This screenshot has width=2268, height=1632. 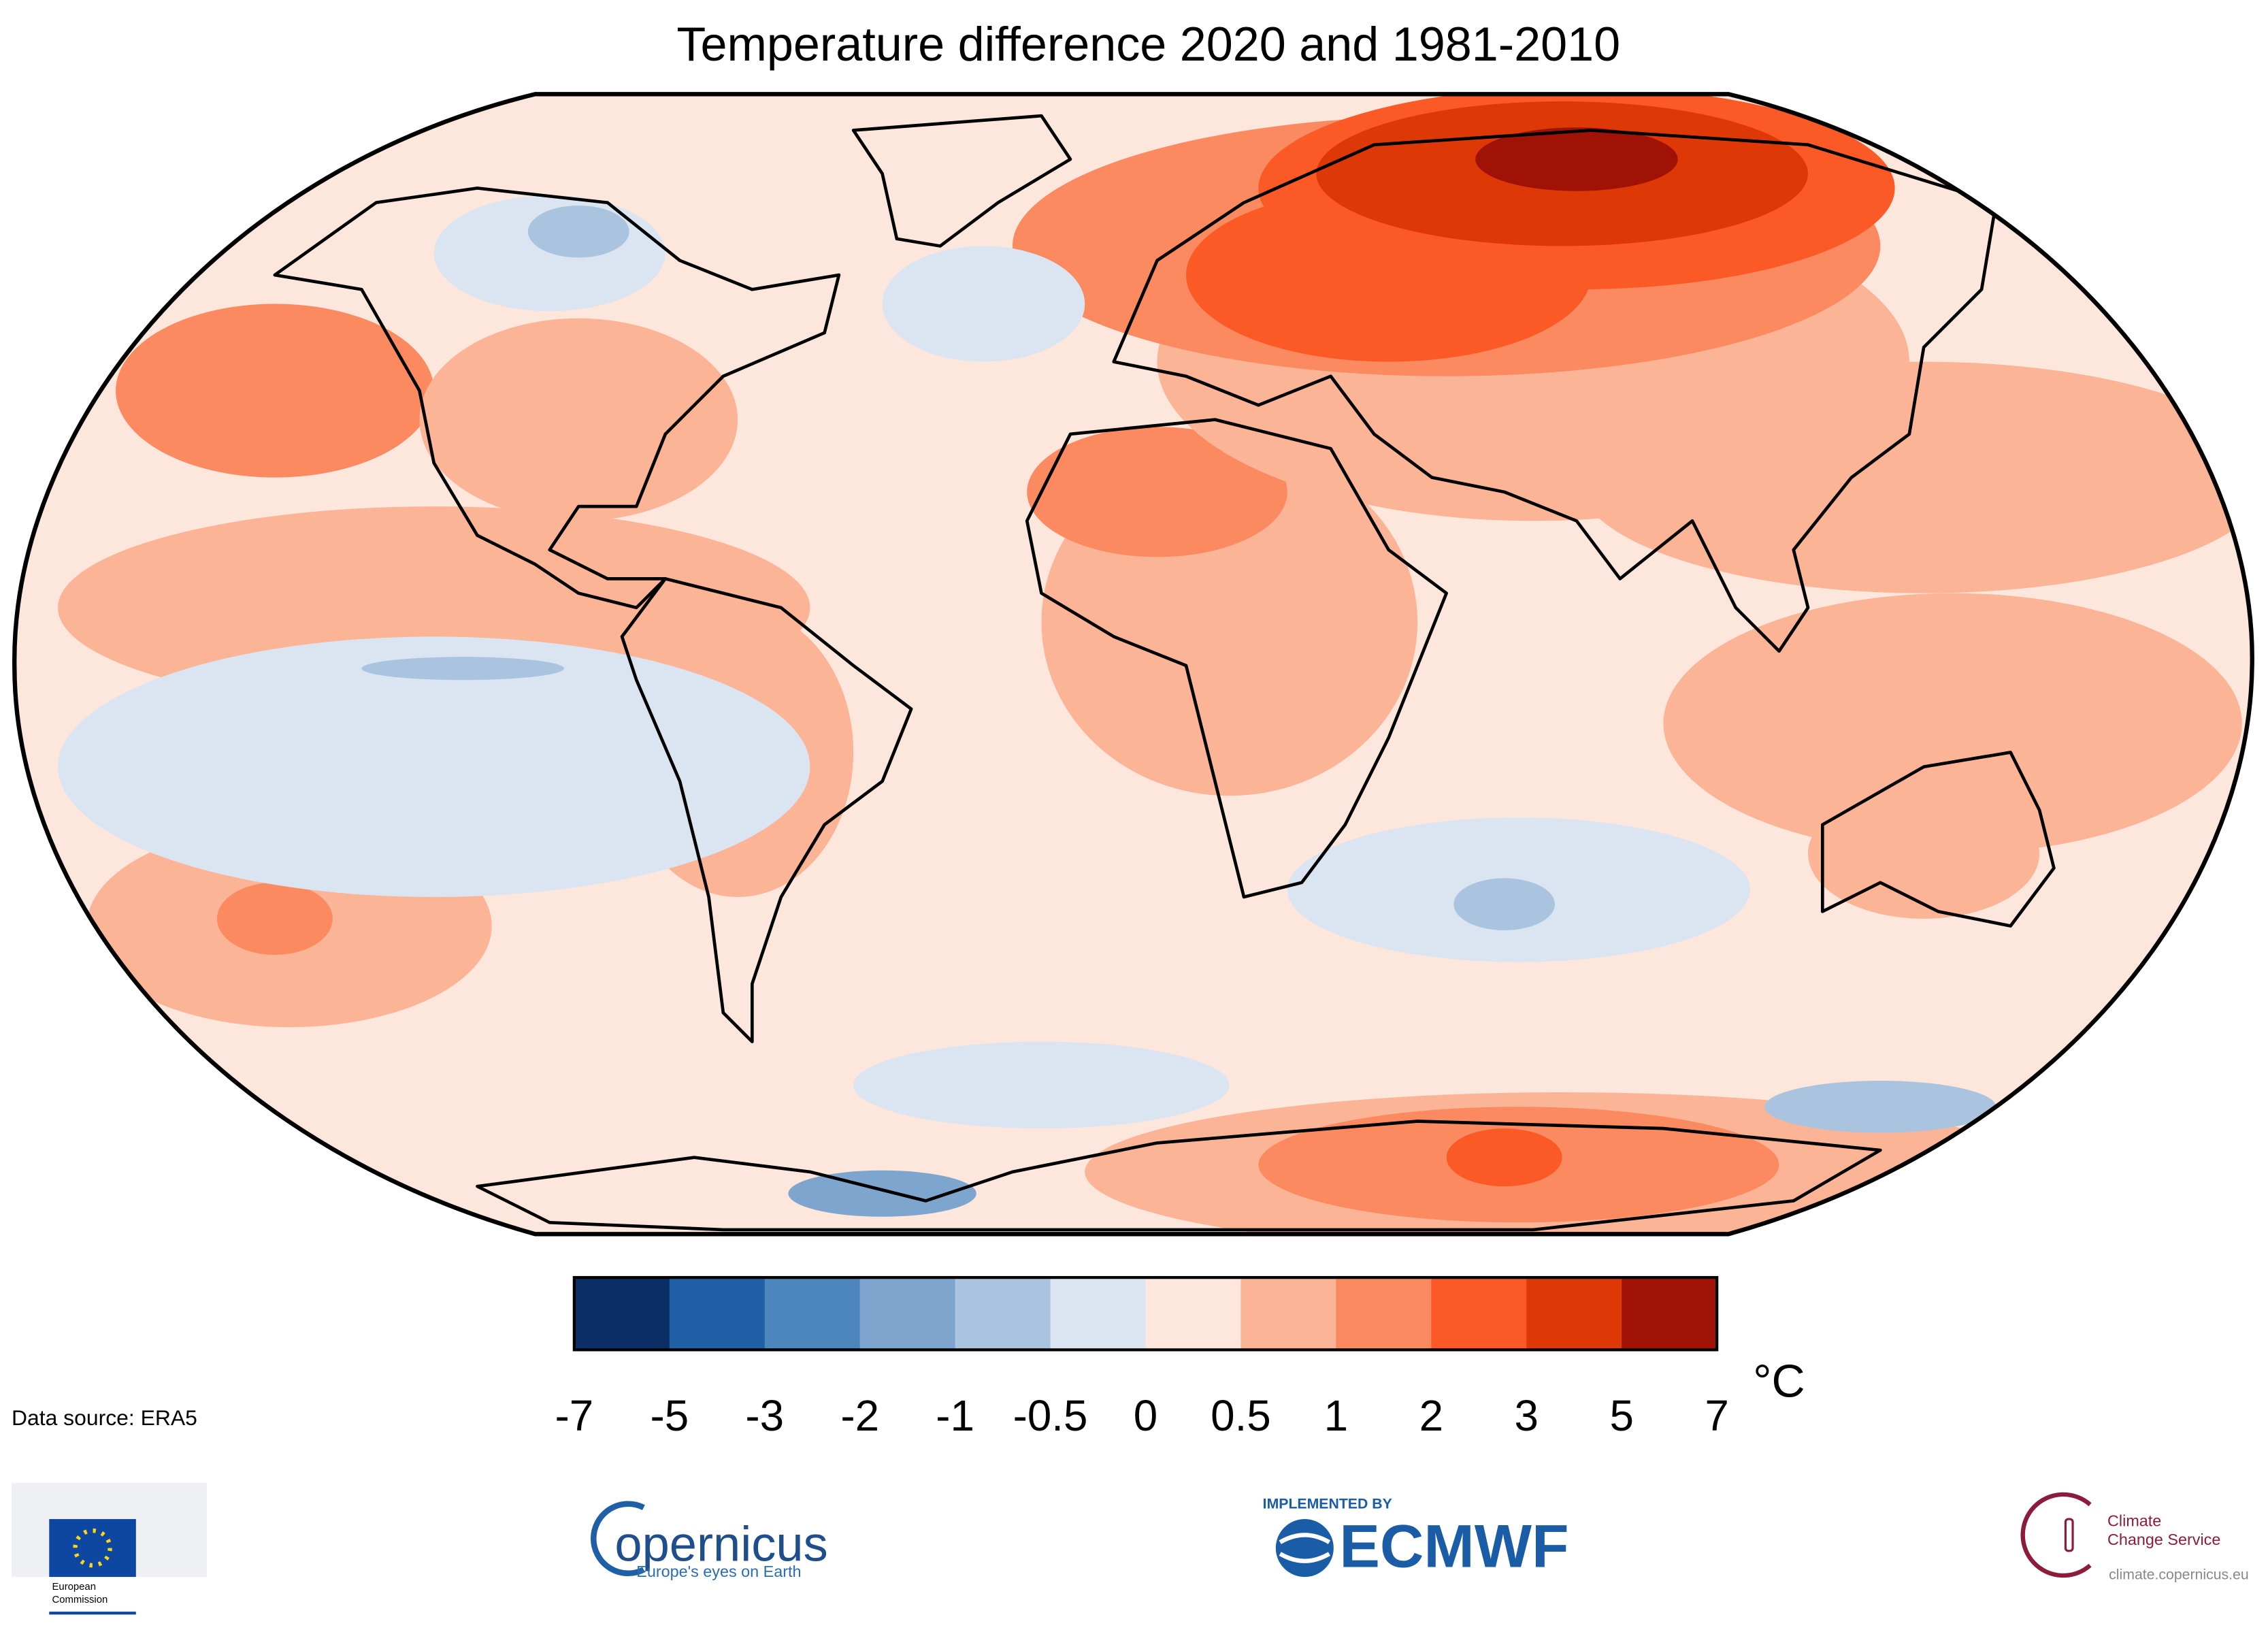 What do you see at coordinates (1779, 1381) in the screenshot?
I see `colorbar-unit: °C` at bounding box center [1779, 1381].